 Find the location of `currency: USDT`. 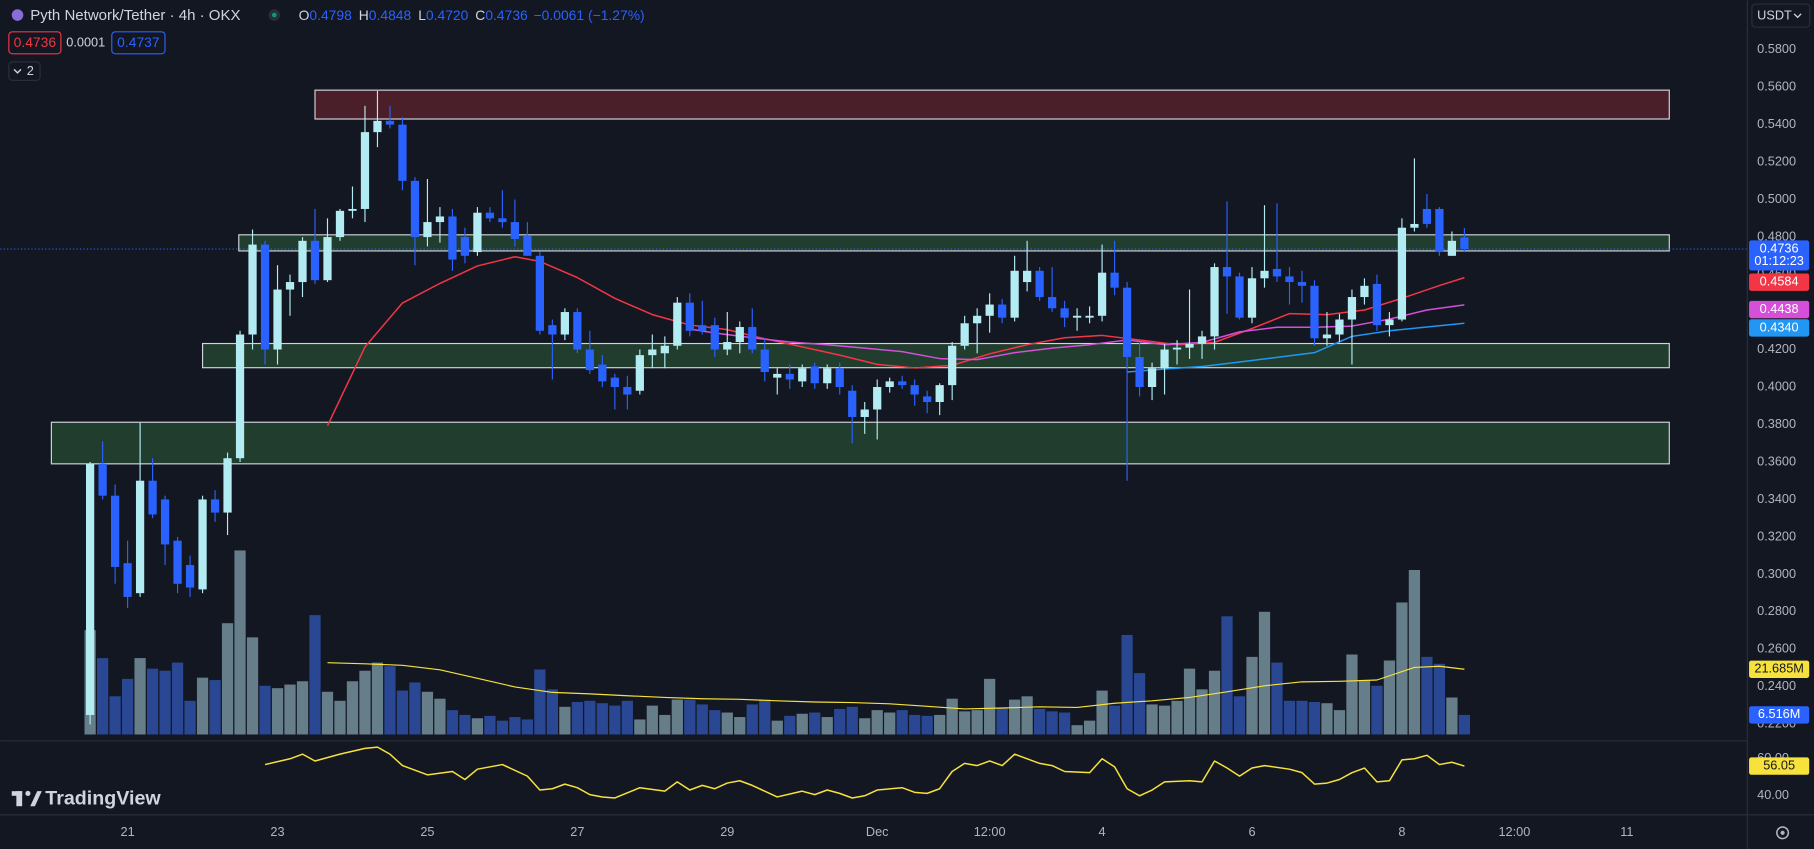

currency: USDT is located at coordinates (1774, 15).